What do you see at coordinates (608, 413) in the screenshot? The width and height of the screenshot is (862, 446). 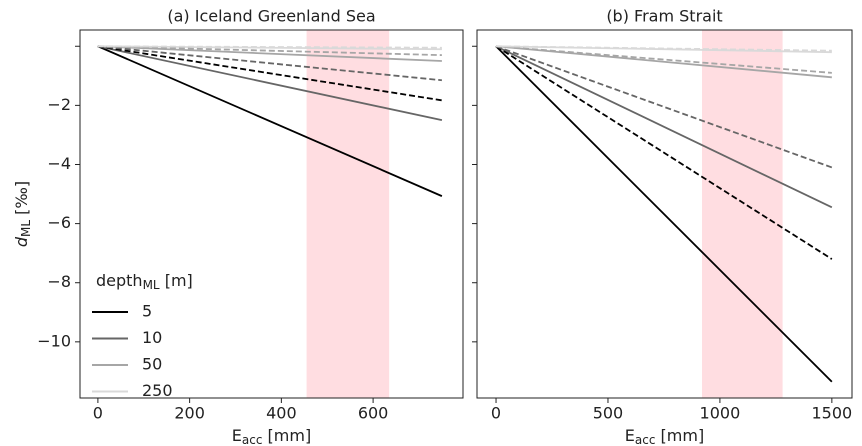 I see `x-tick-label: 500` at bounding box center [608, 413].